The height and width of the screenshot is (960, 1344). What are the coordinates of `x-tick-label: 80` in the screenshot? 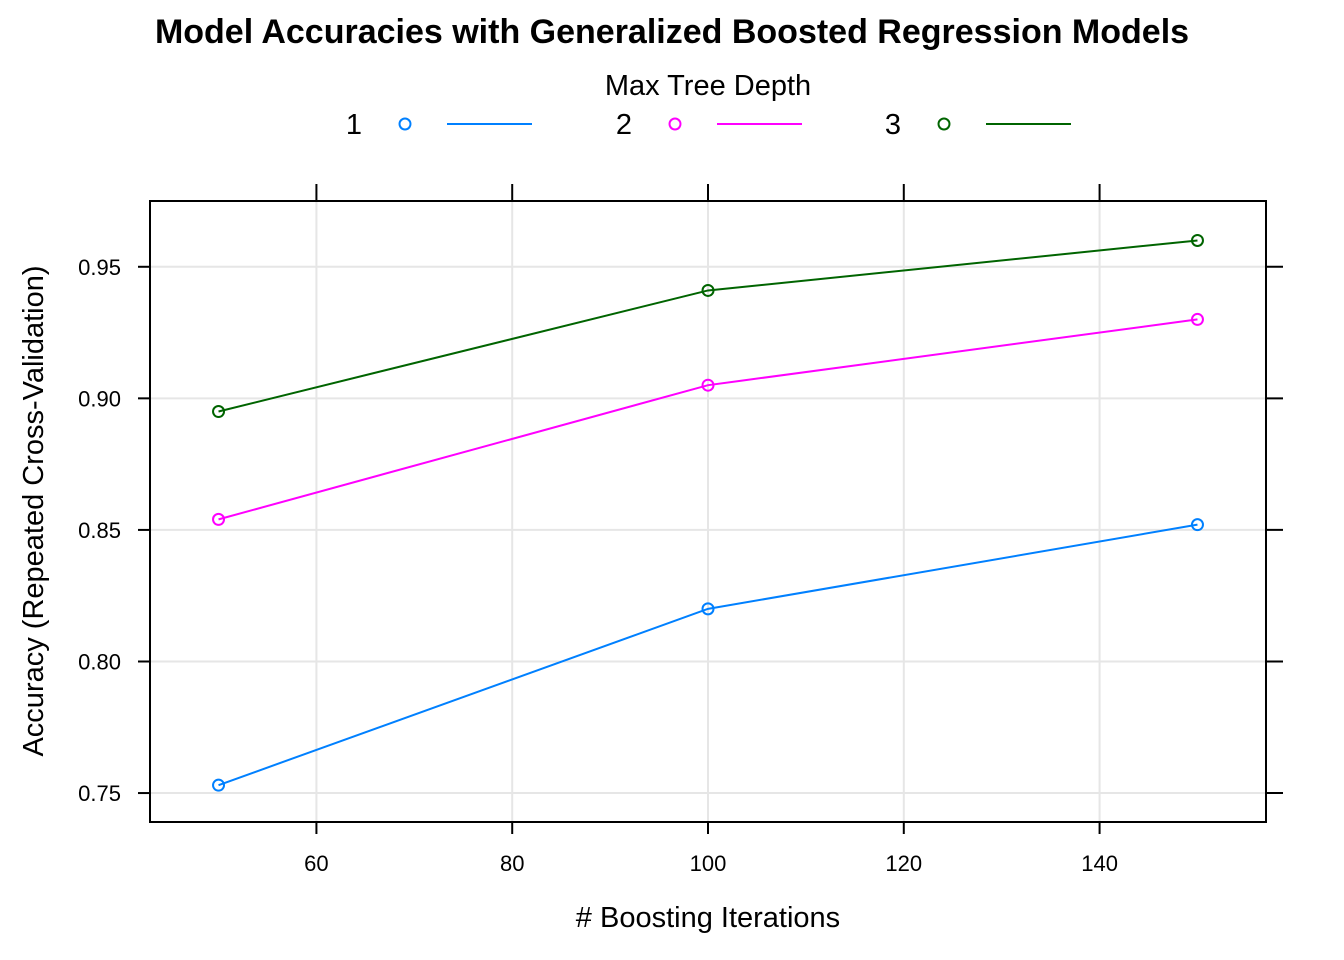 It's located at (512, 863).